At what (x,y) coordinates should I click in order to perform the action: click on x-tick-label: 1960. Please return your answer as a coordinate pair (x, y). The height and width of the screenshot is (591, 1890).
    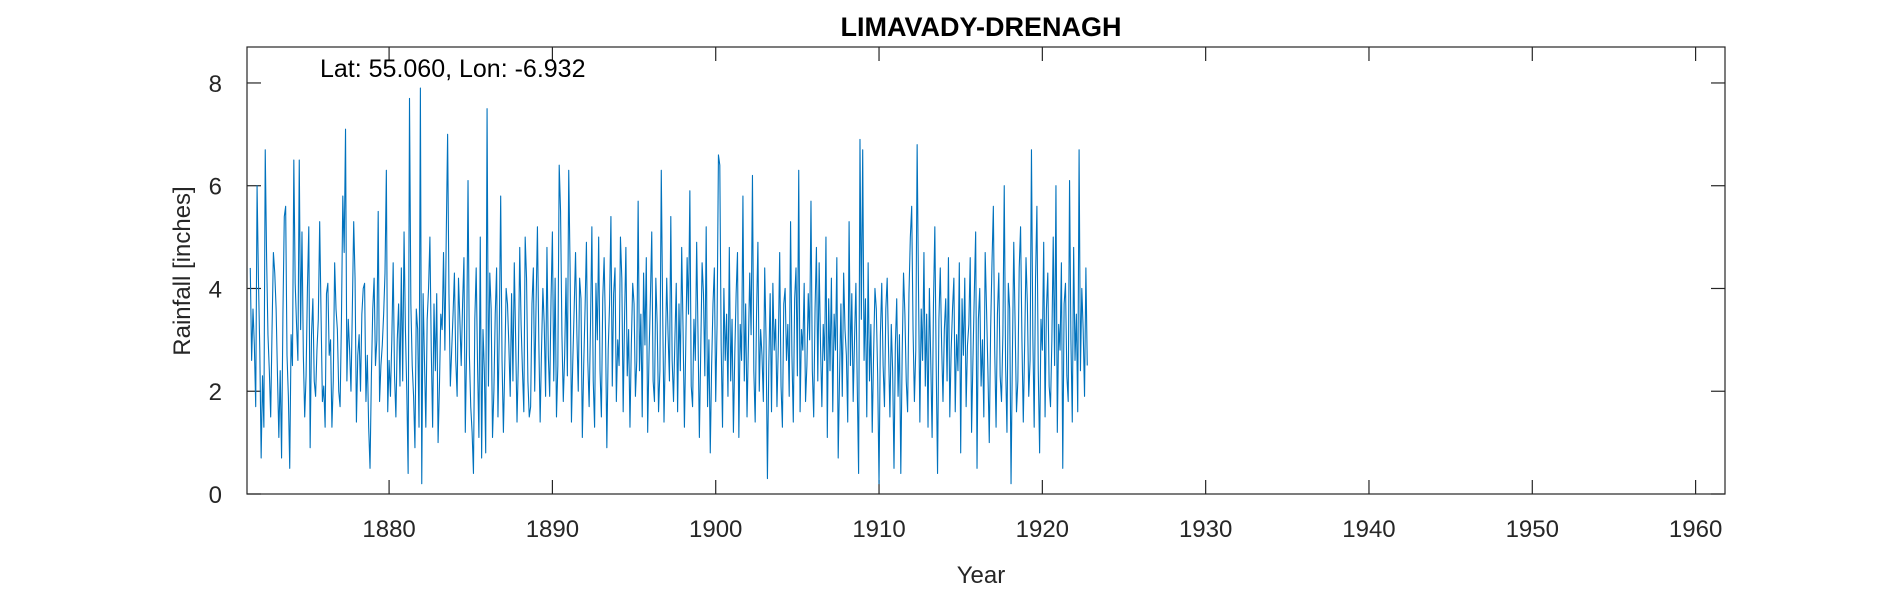
    Looking at the image, I should click on (1695, 529).